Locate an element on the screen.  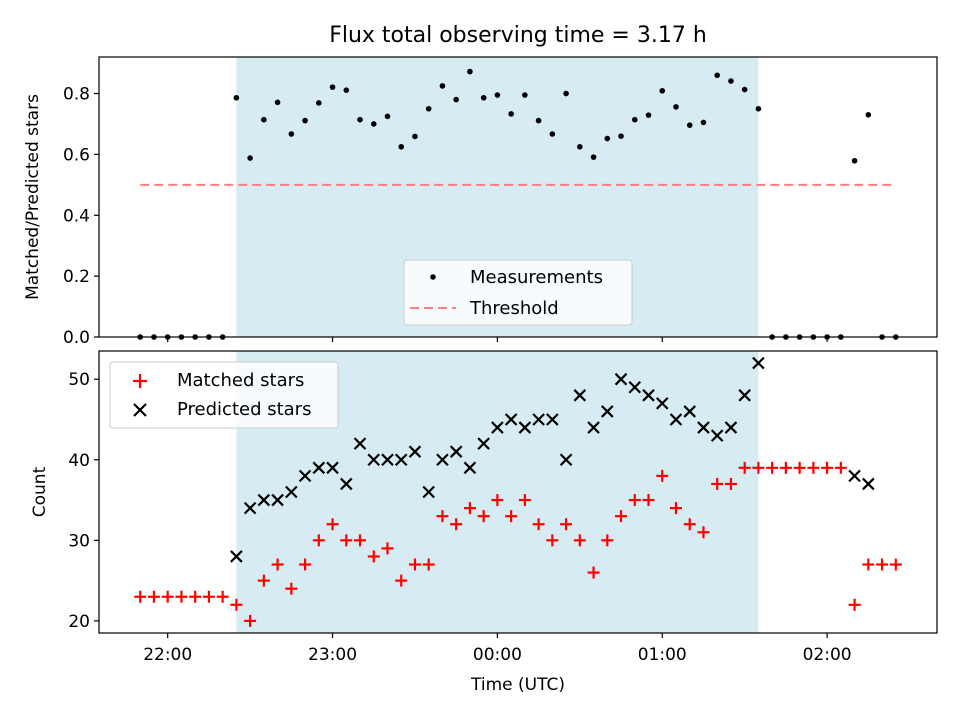
bottom-legend: Matched stars Predicted stars is located at coordinates (224, 395).